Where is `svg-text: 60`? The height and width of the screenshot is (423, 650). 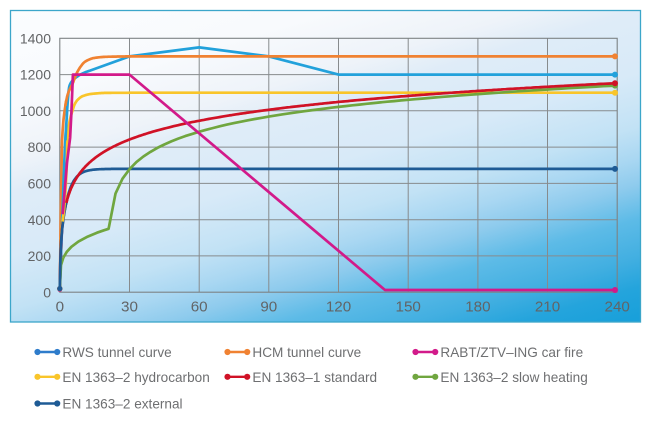 svg-text: 60 is located at coordinates (199, 306).